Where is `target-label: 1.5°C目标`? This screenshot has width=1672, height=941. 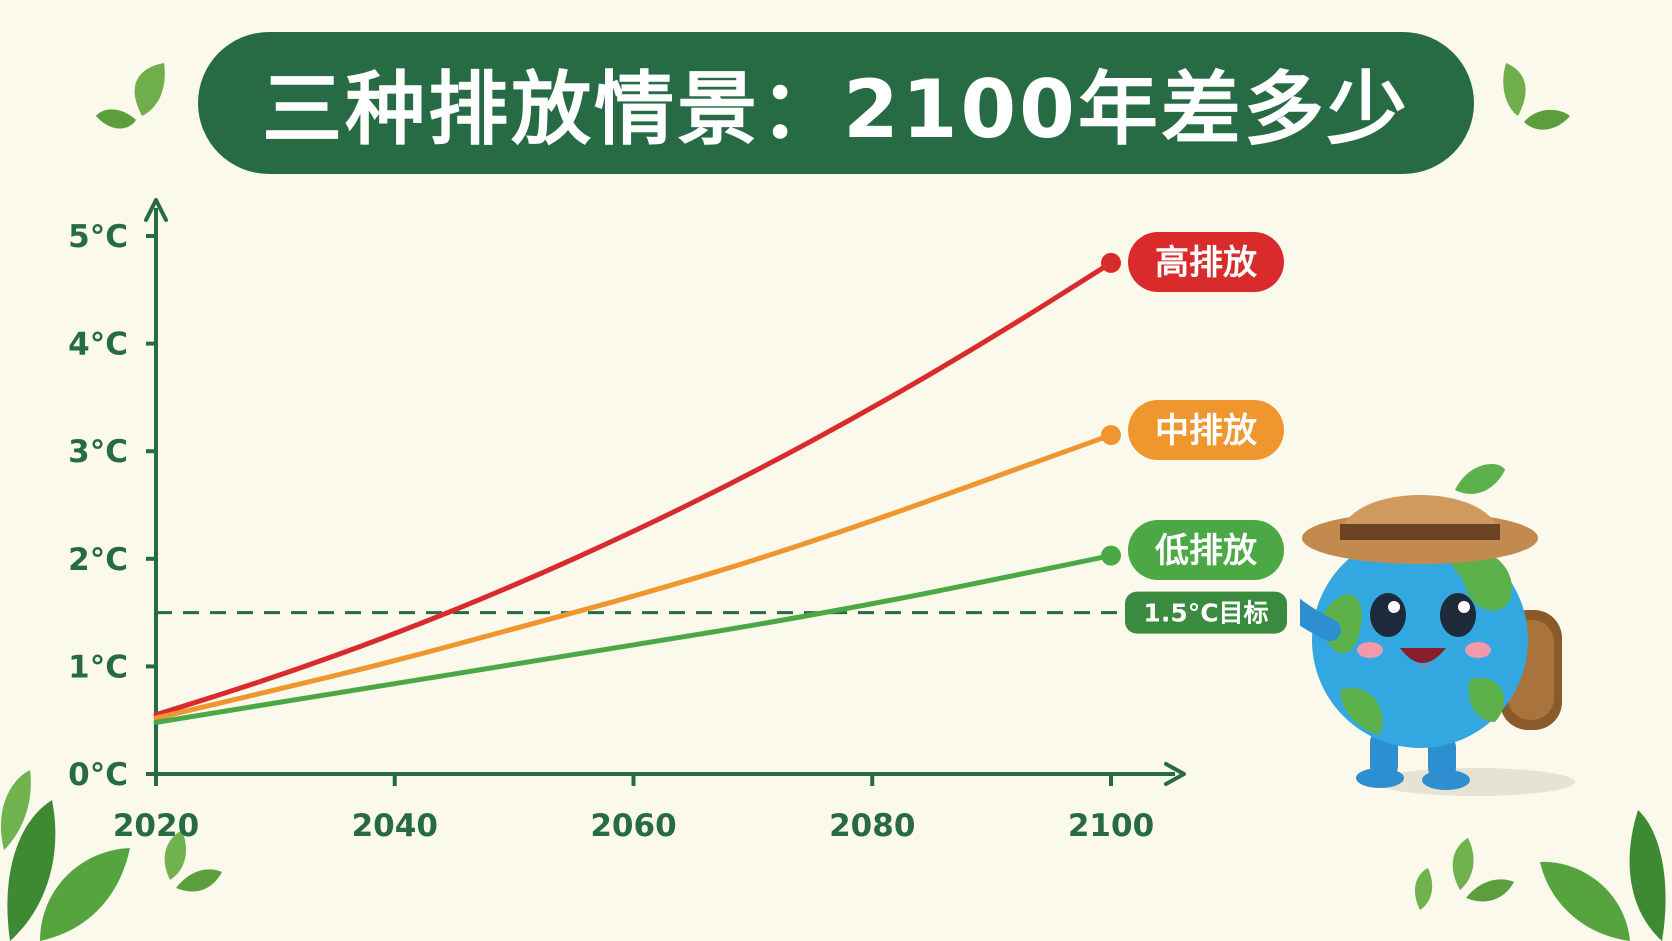 target-label: 1.5°C目标 is located at coordinates (1205, 613).